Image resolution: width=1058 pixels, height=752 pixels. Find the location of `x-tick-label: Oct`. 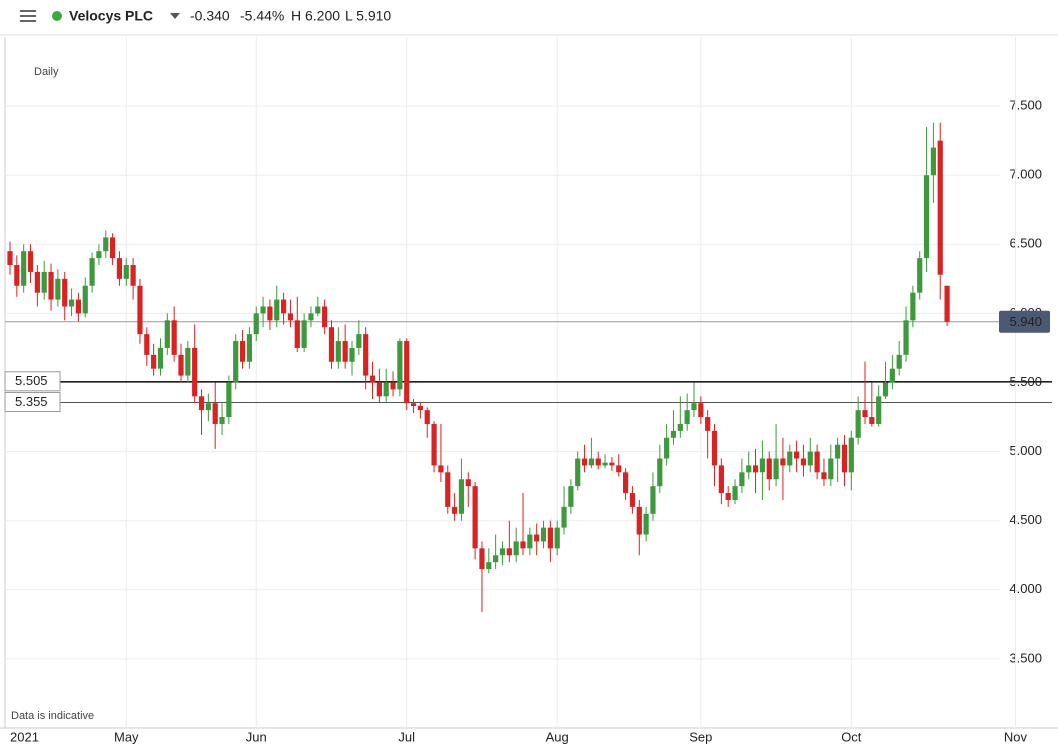

x-tick-label: Oct is located at coordinates (851, 736).